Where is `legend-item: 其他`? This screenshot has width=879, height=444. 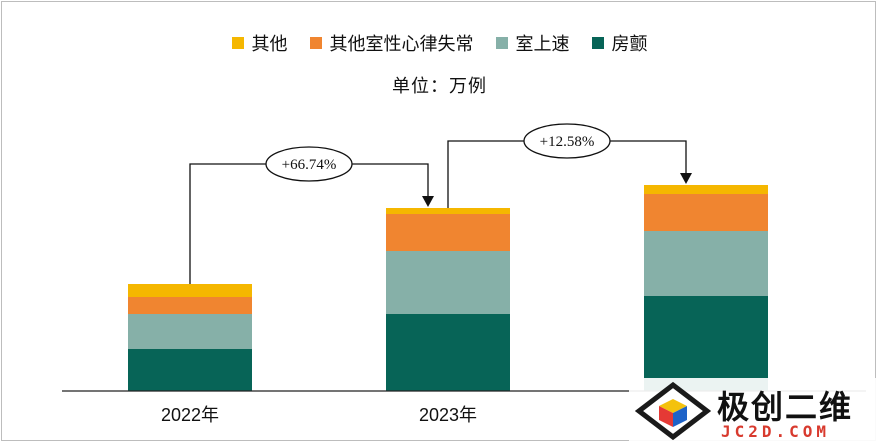
legend-item: 其他 is located at coordinates (259, 43).